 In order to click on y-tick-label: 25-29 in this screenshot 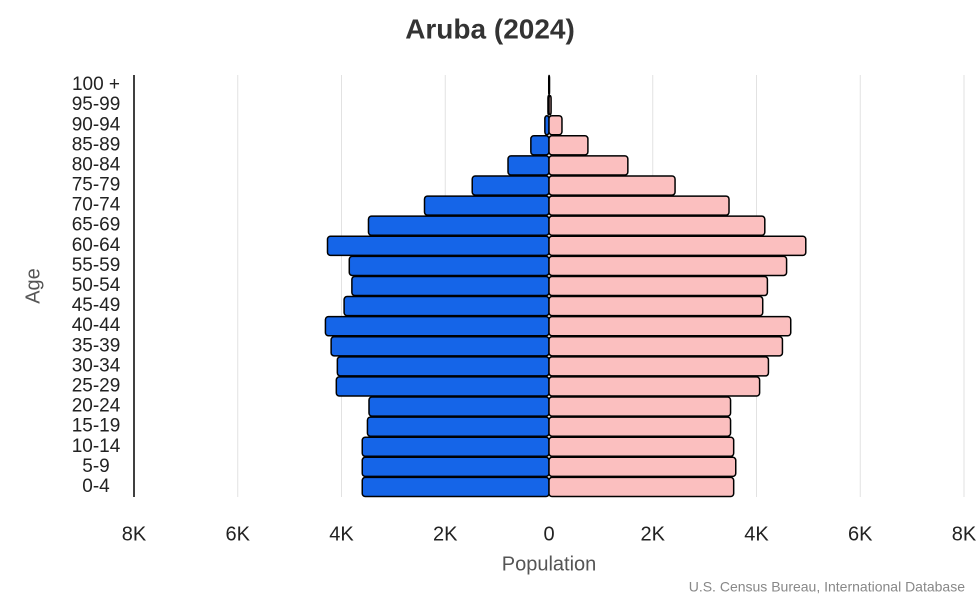, I will do `click(96, 385)`.